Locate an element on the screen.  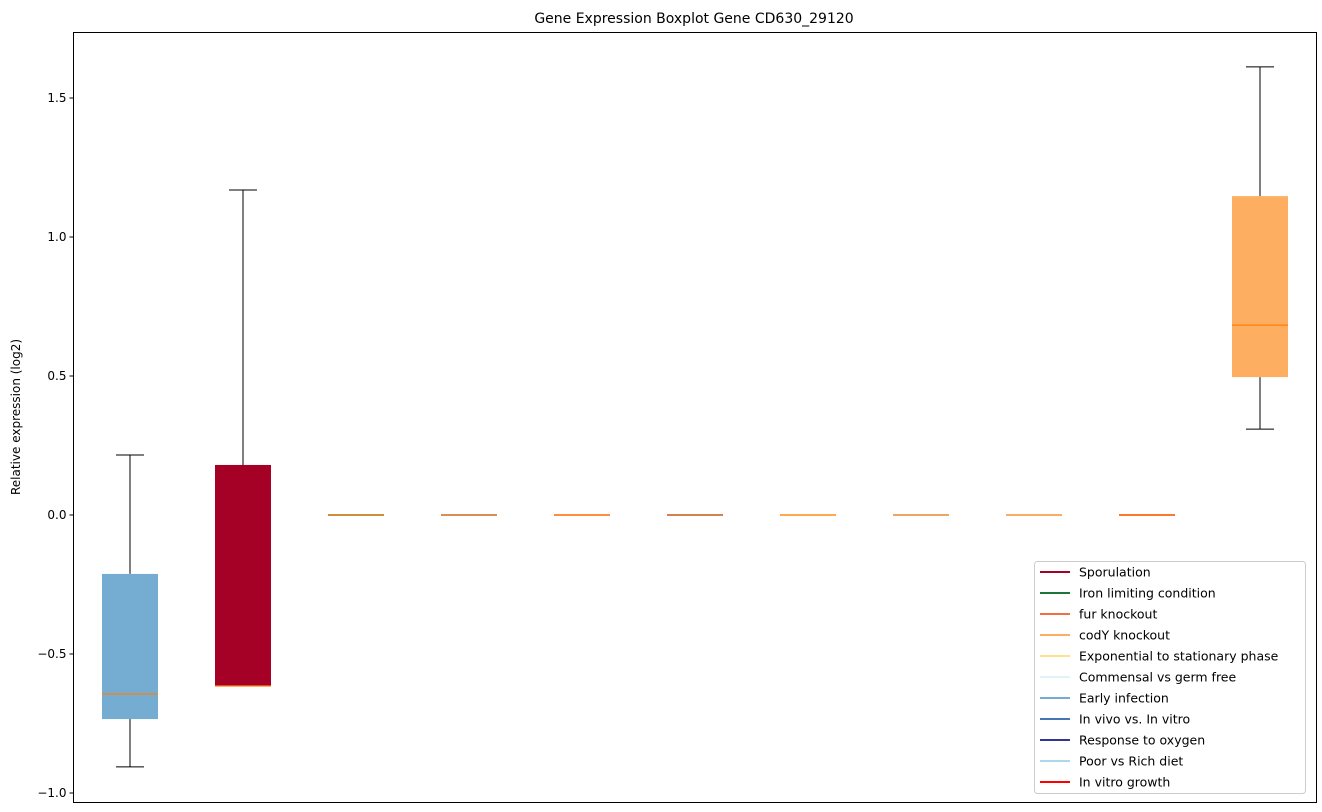
y-tick-label: 1.5 is located at coordinates (56, 98).